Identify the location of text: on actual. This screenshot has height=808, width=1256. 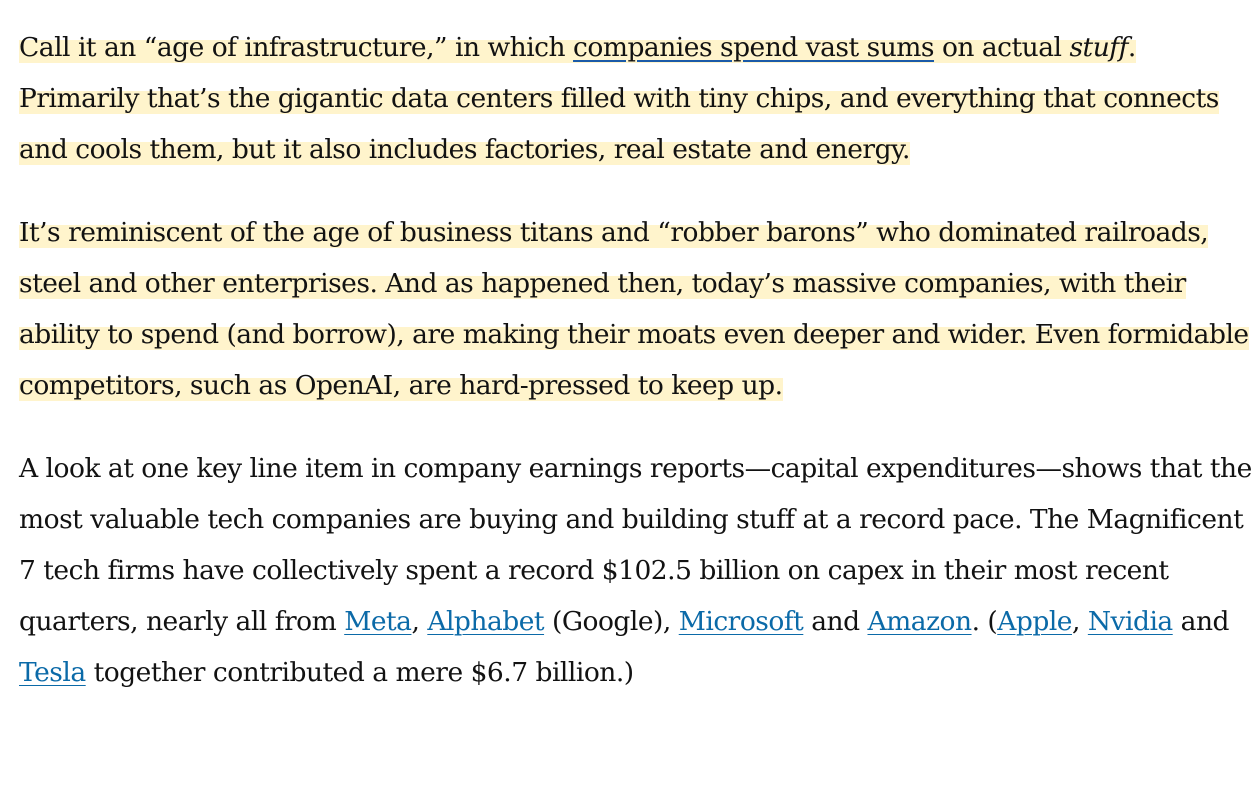
(1002, 47).